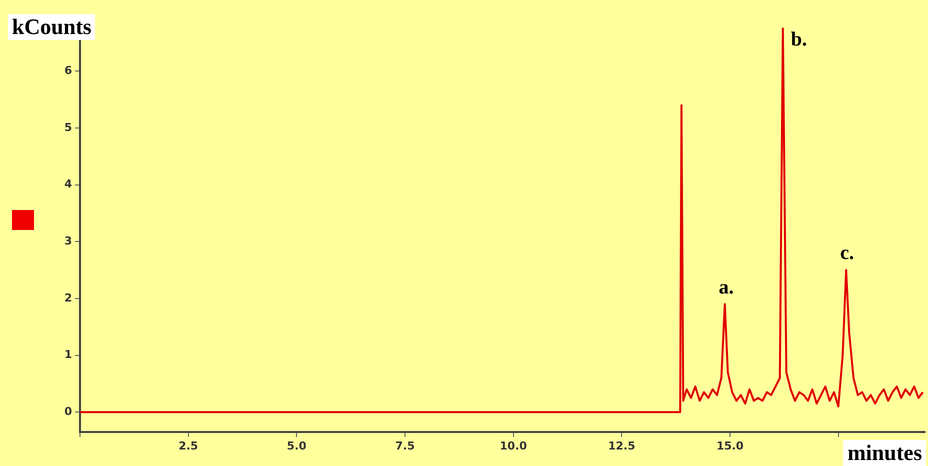  What do you see at coordinates (847, 253) in the screenshot?
I see `annotation: c.` at bounding box center [847, 253].